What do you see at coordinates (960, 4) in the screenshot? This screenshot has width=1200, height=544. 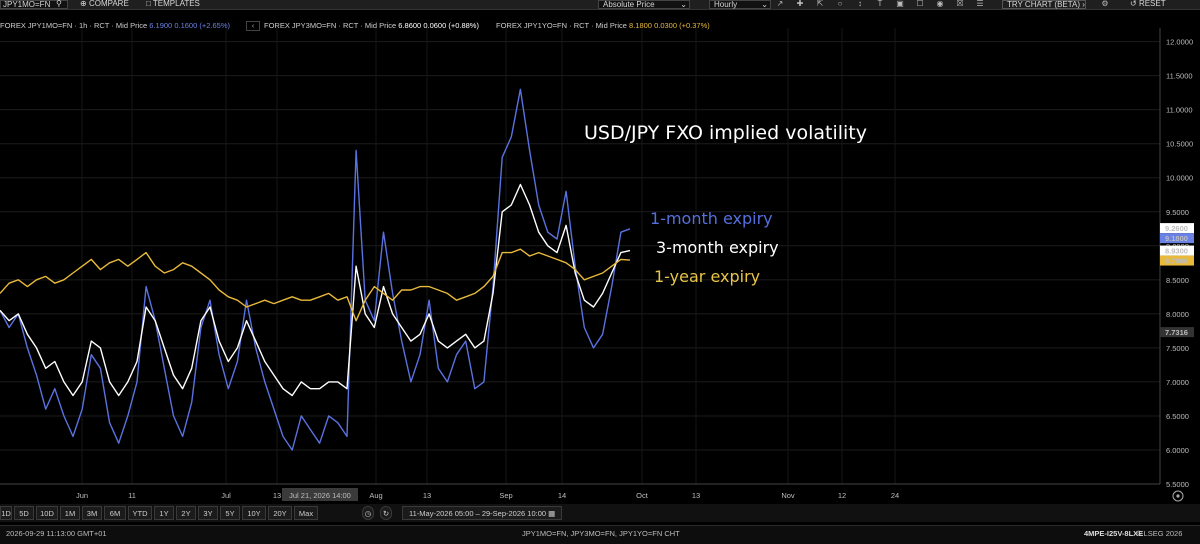 I see `trash-icon: ☒` at bounding box center [960, 4].